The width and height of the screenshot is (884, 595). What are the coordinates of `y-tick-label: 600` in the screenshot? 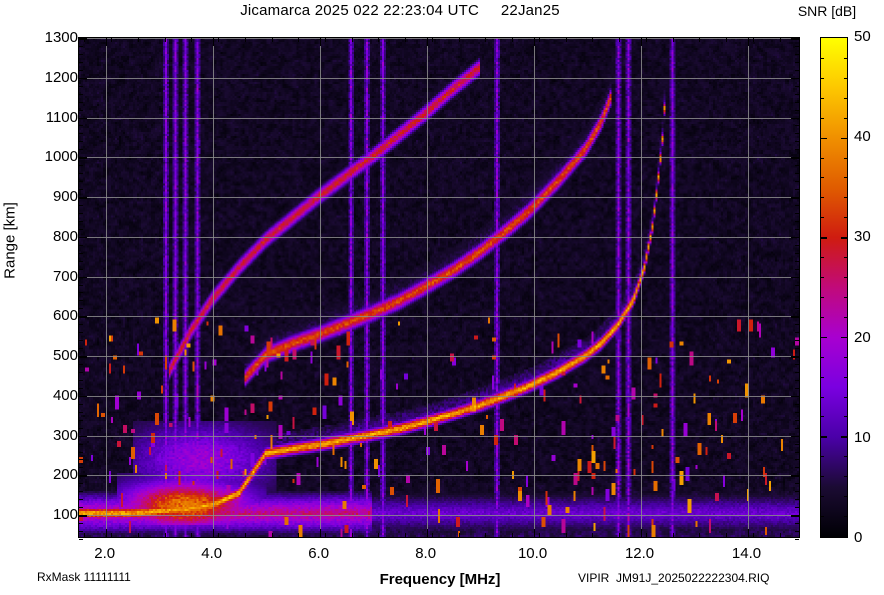 It's located at (65, 316).